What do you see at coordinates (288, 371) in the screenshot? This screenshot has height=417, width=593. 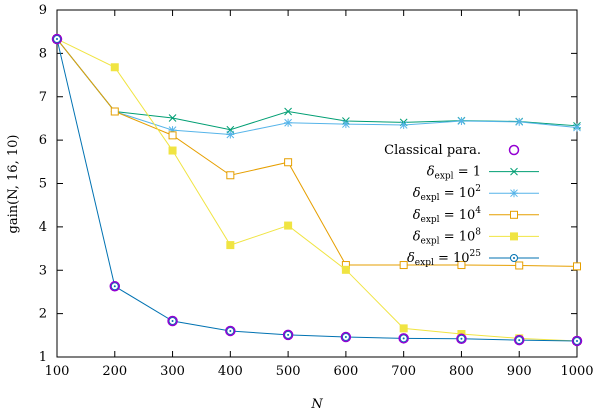 I see `x-tick-label: 500` at bounding box center [288, 371].